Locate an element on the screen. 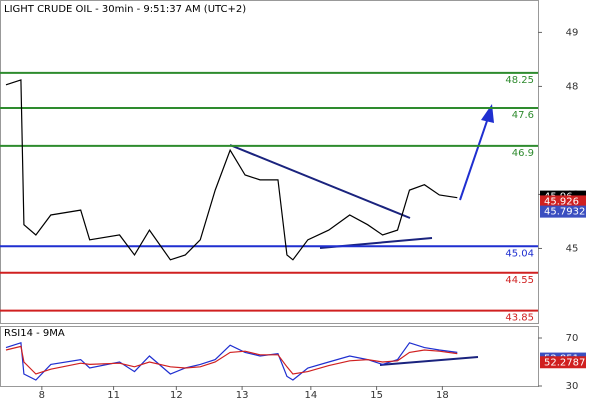 The height and width of the screenshot is (400, 590). price-tag-label: 45.7932 is located at coordinates (564, 212).